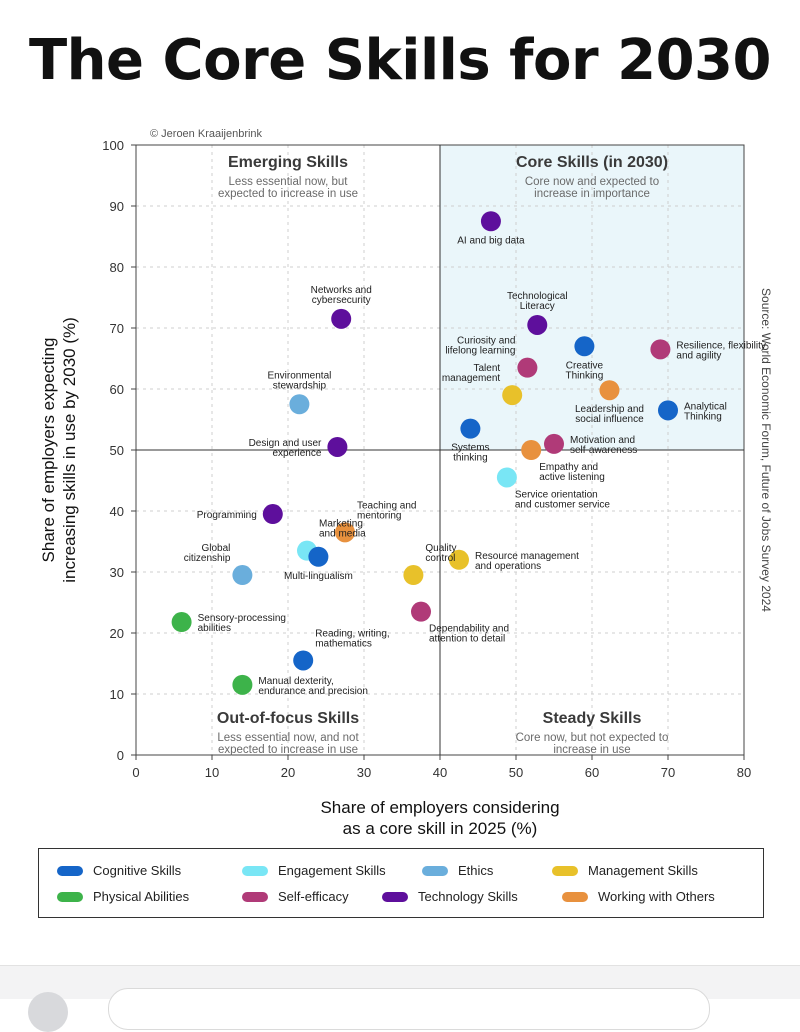 The height and width of the screenshot is (1032, 800). What do you see at coordinates (469, 629) in the screenshot?
I see `point-label: Dependability and` at bounding box center [469, 629].